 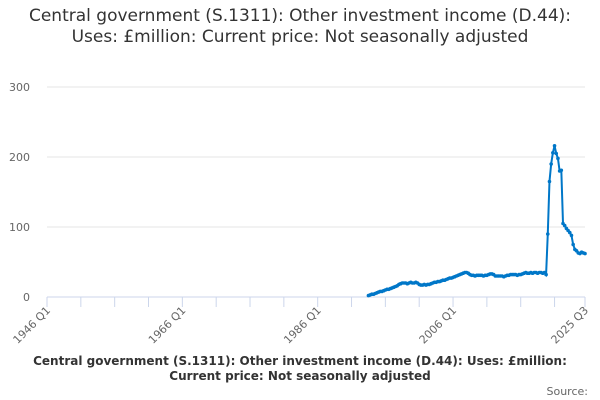 I want to click on x-tick-label: 2025 Q3, so click(x=570, y=325).